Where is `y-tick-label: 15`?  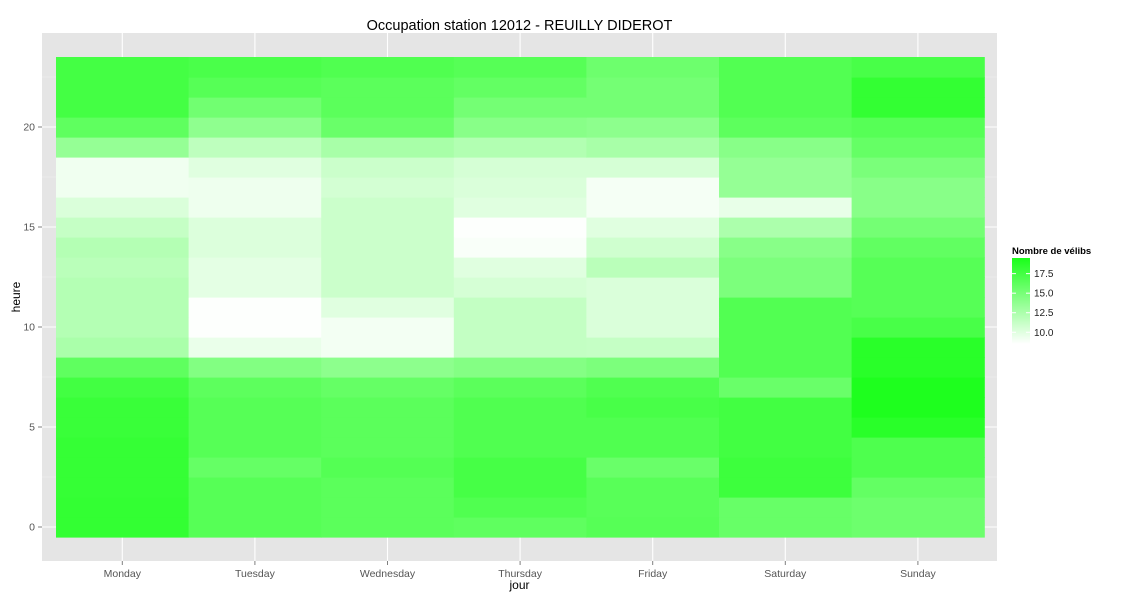 y-tick-label: 15 is located at coordinates (29, 228).